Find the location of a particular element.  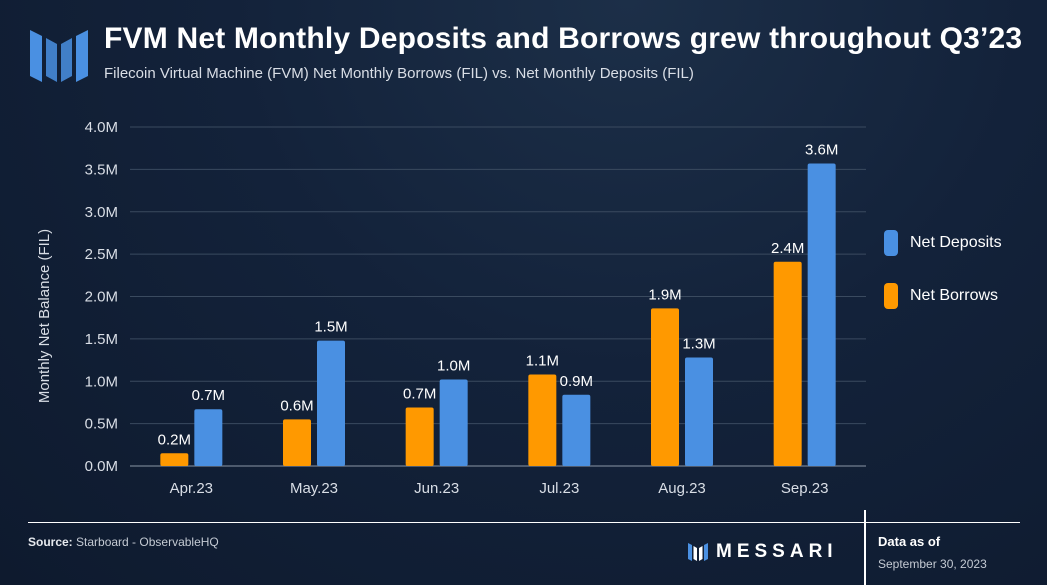

y-tick-label: 2.5M is located at coordinates (101, 254).